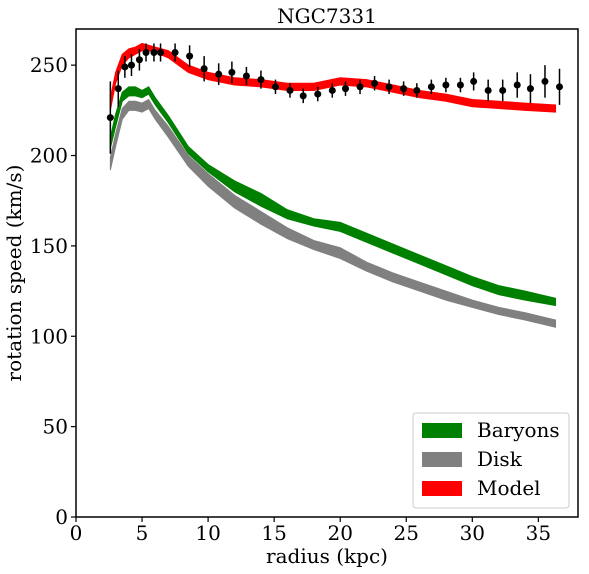 This screenshot has height=574, width=589. What do you see at coordinates (14, 273) in the screenshot?
I see `y-axis-label: rotation speed (km/s)` at bounding box center [14, 273].